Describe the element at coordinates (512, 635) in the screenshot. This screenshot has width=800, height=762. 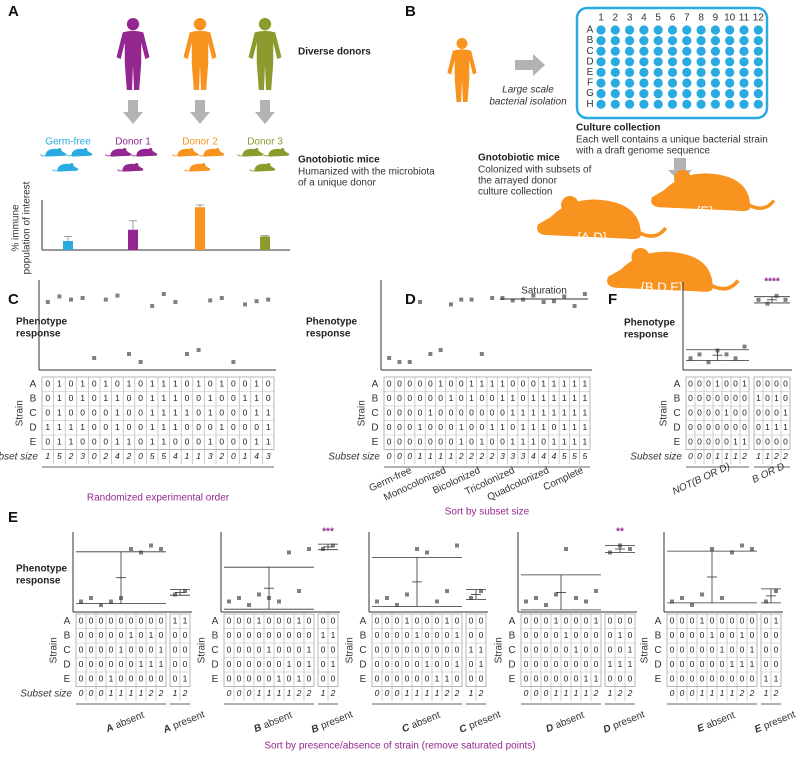
I see `strain-letter: B` at that location.